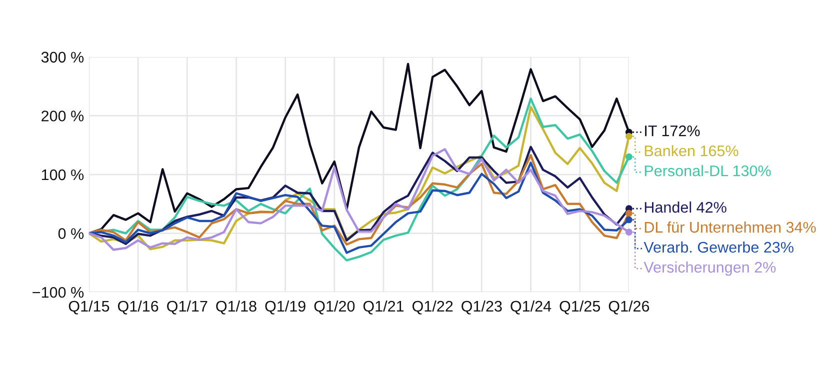 The image size is (820, 390). I want to click on y-tick-label: −100 %, so click(58, 292).